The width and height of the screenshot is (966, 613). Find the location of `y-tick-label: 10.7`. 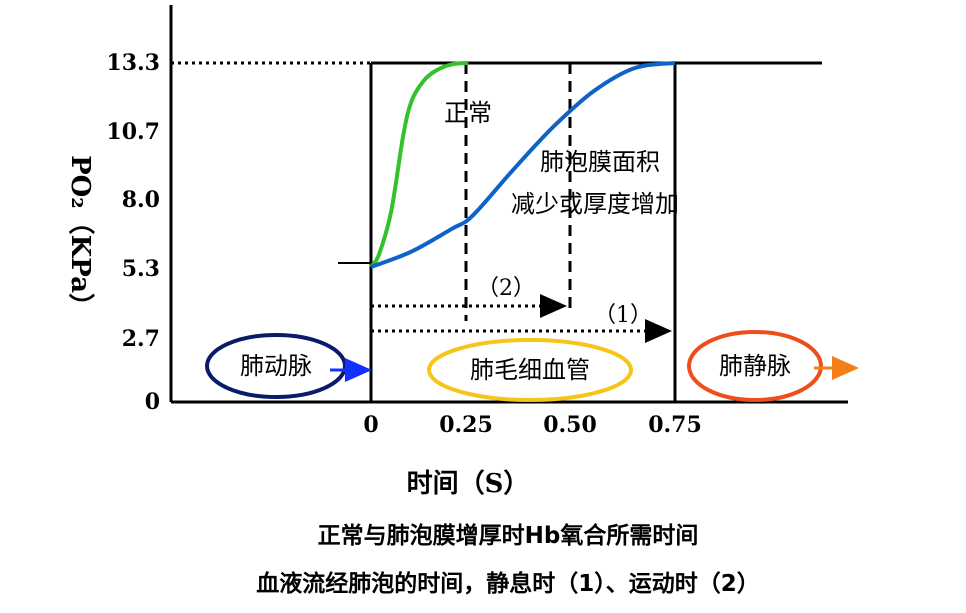

y-tick-label: 10.7 is located at coordinates (133, 132).